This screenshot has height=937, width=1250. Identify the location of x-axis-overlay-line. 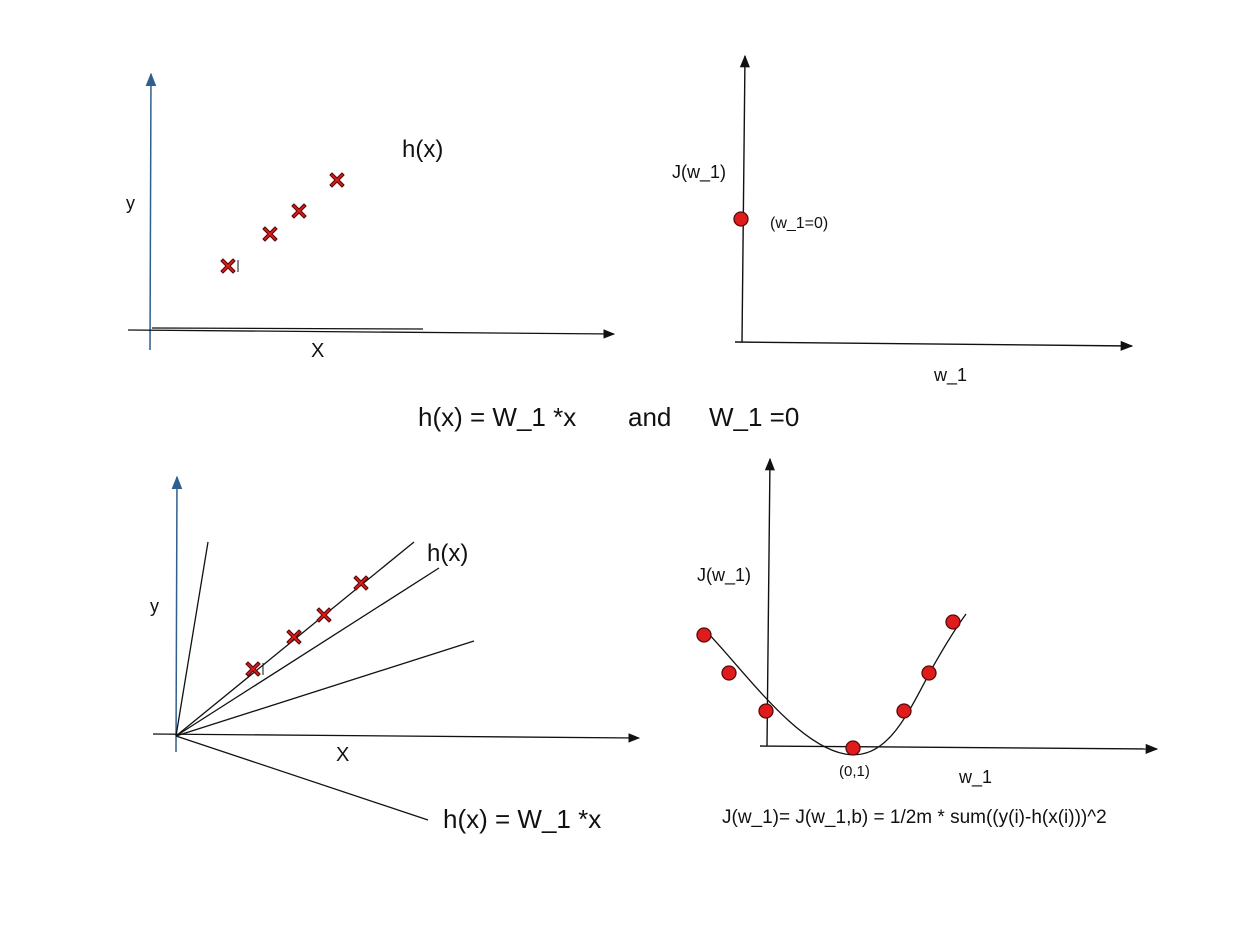
(287, 328).